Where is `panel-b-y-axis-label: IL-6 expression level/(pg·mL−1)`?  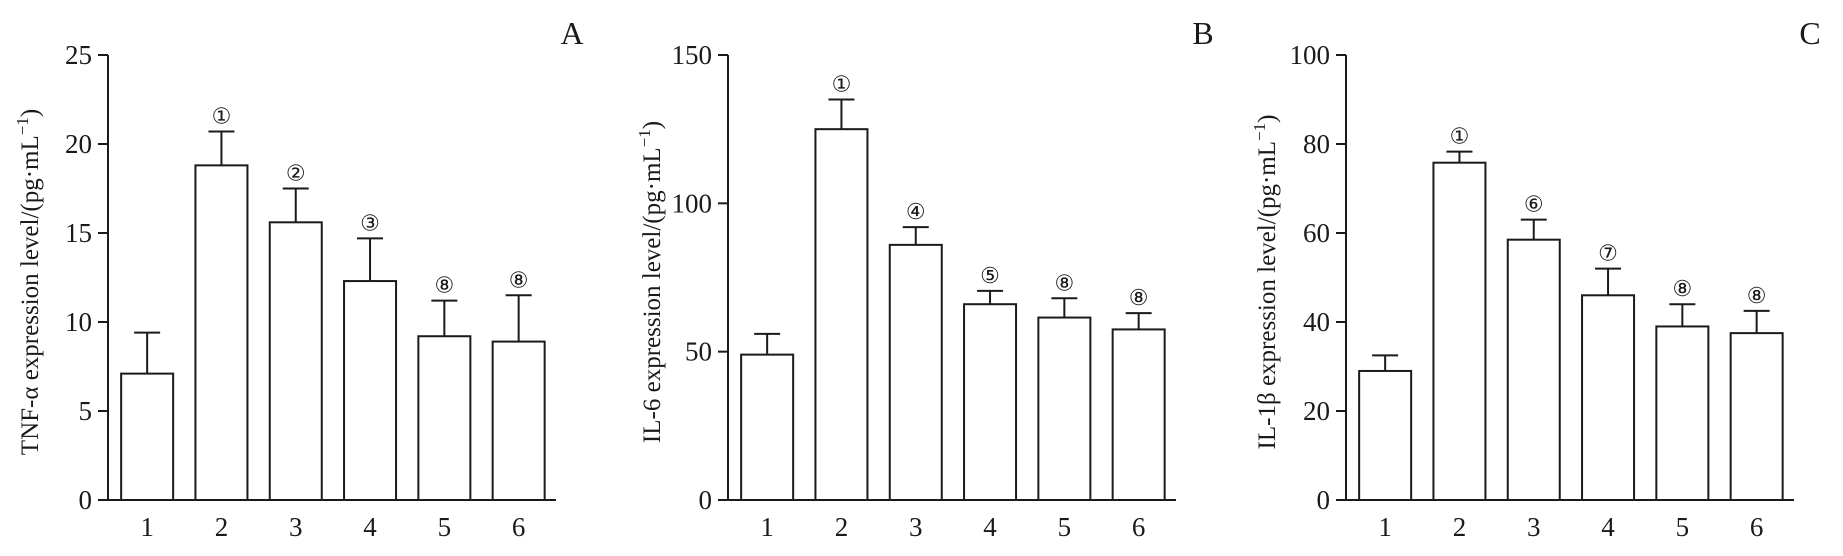
panel-b-y-axis-label: IL-6 expression level/(pg·mL−1) is located at coordinates (650, 282).